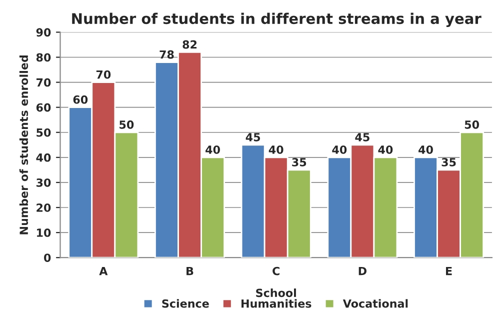 This screenshot has height=322, width=502. I want to click on y-axis-title: Number of students enrolled, so click(23, 145).